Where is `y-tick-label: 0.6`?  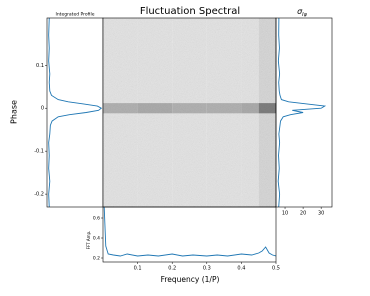 y-tick-label: 0.6 is located at coordinates (96, 219).